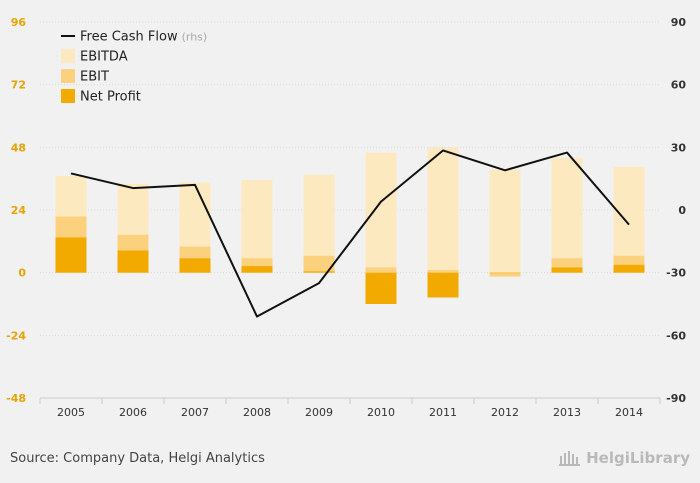 The image size is (700, 483). What do you see at coordinates (137, 458) in the screenshot?
I see `source-note: Source: Company Data, Helgi Analytics` at bounding box center [137, 458].